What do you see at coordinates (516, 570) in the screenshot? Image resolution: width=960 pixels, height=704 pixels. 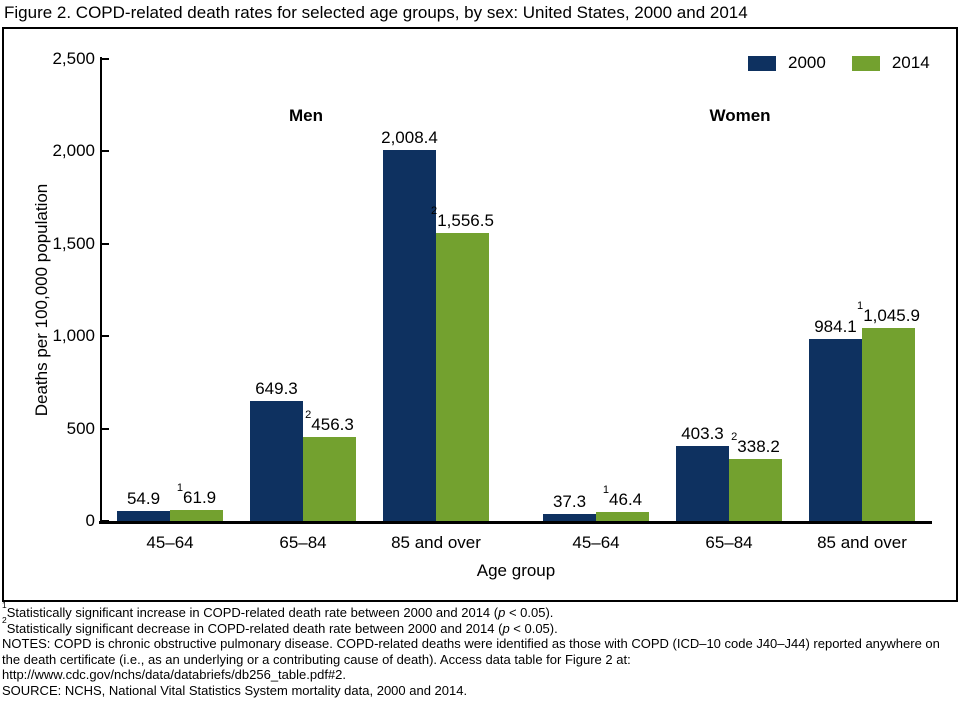 I see `x-axis-title: Age group` at bounding box center [516, 570].